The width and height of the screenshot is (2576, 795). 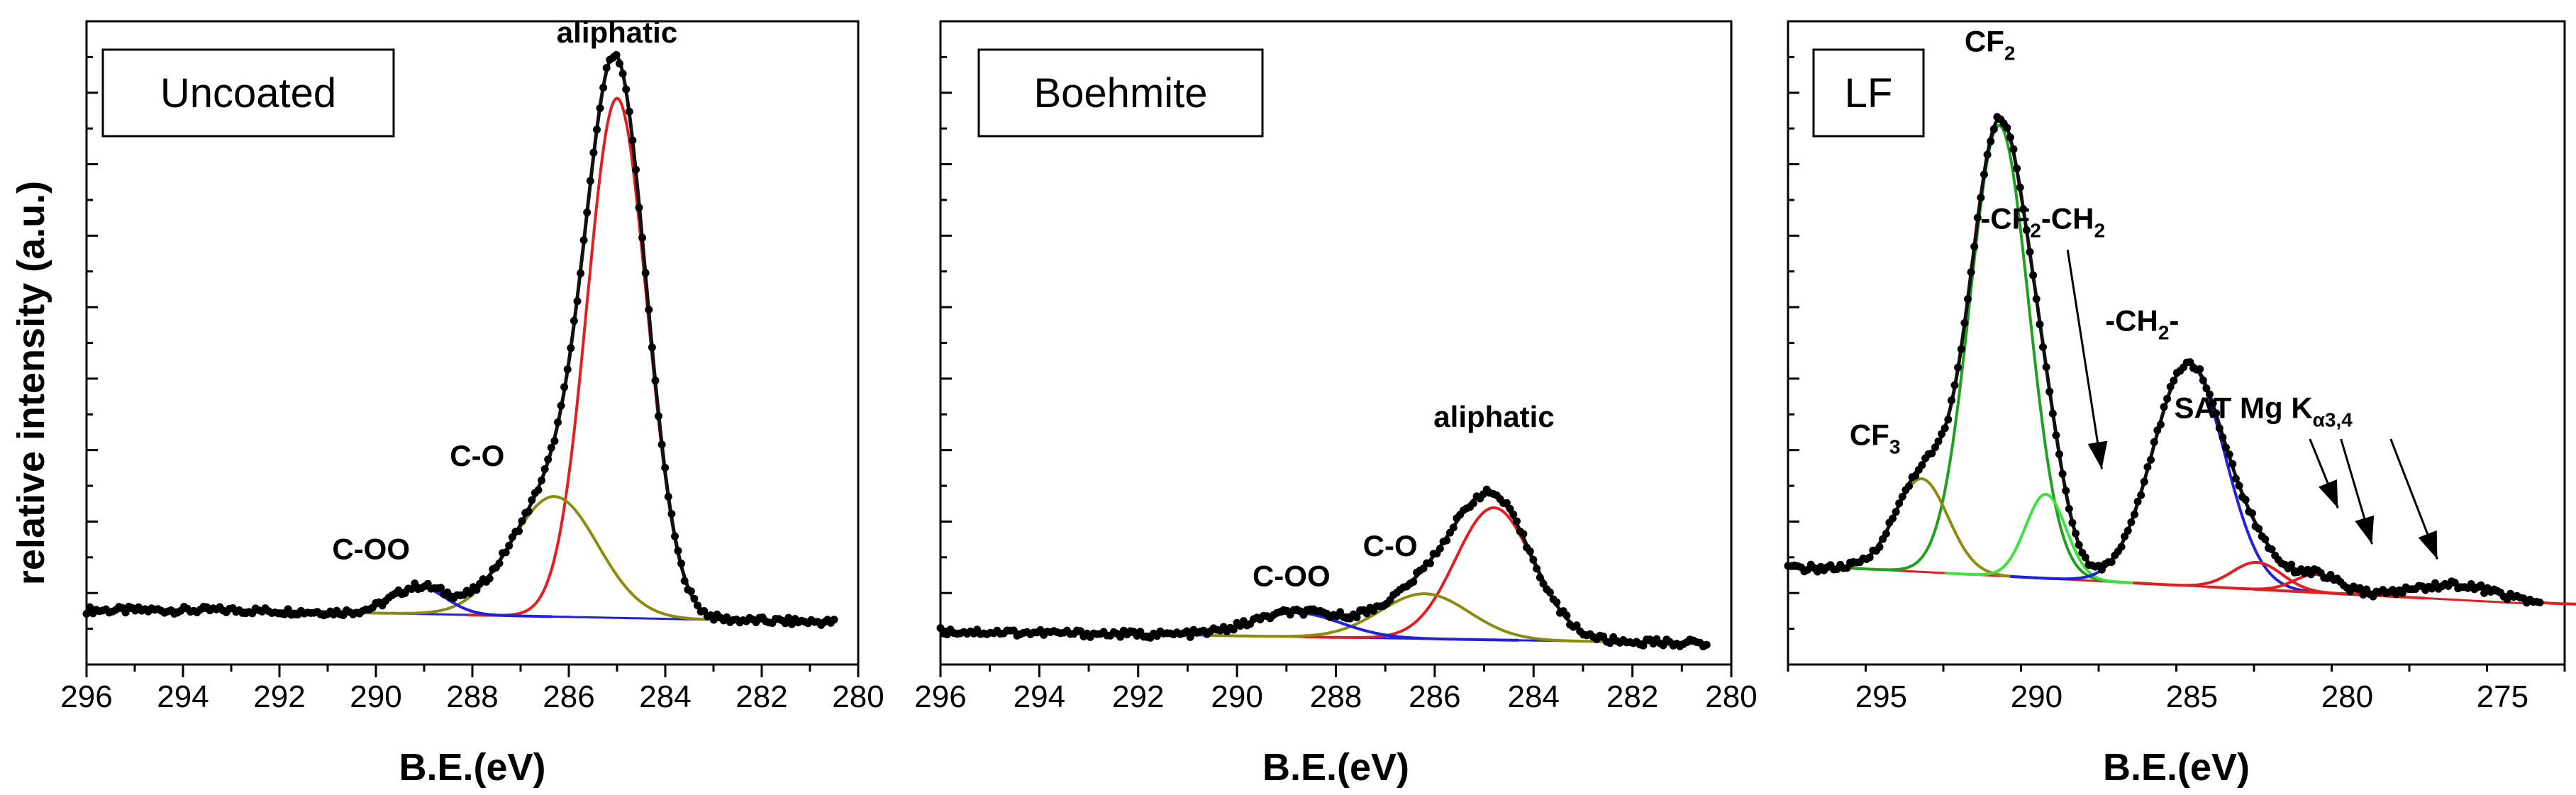 I want to click on peak-annotation: C-O, so click(x=1390, y=545).